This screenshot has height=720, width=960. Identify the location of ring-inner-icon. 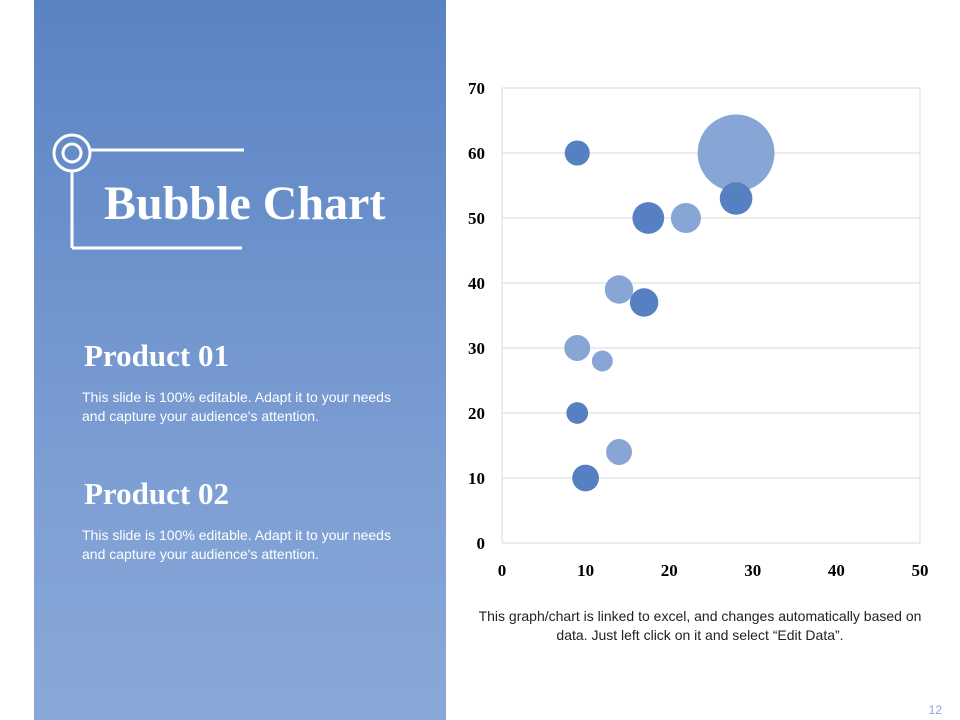
(72, 153).